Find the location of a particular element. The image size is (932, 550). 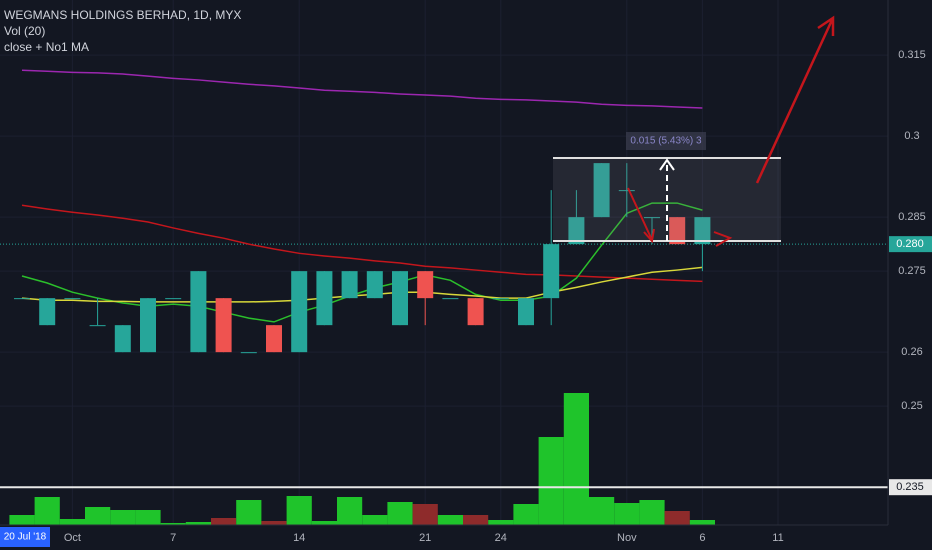

date-badge is located at coordinates (25, 537).